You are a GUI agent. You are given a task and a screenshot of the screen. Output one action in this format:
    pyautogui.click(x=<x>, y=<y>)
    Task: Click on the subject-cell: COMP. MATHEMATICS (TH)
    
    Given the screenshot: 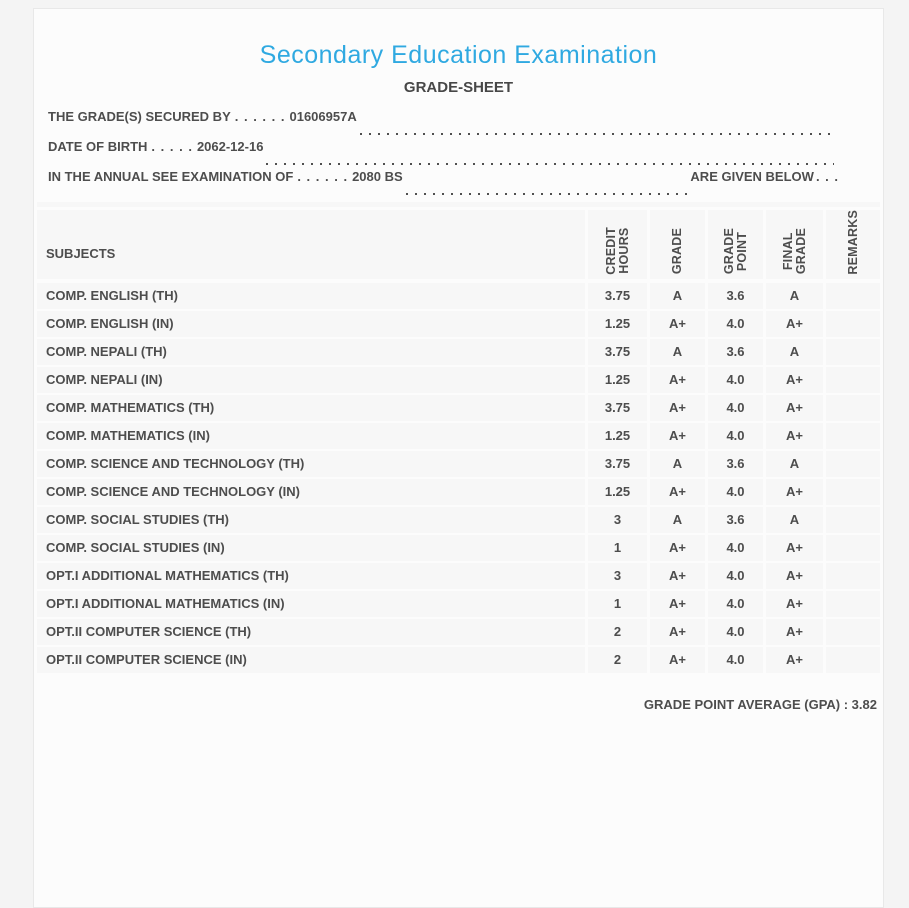 What is the action you would take?
    pyautogui.click(x=311, y=406)
    